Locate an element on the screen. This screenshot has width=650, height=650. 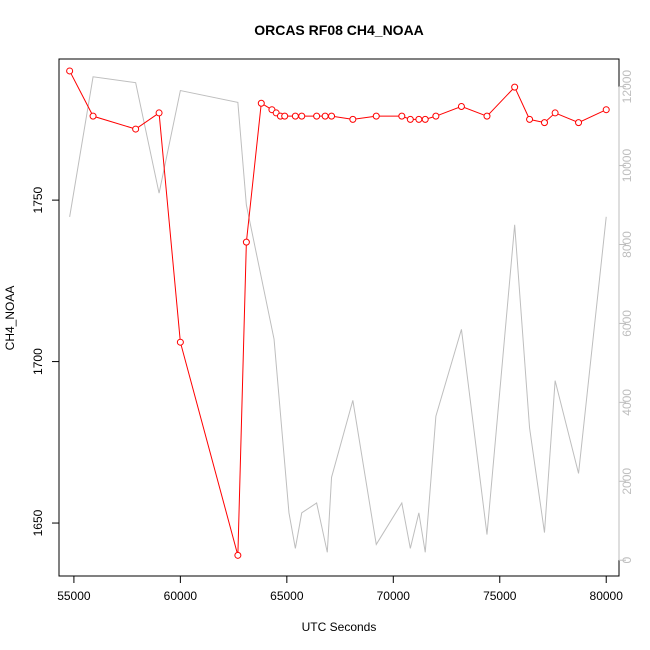
x-tick-label-0: 55000 is located at coordinates (74, 596).